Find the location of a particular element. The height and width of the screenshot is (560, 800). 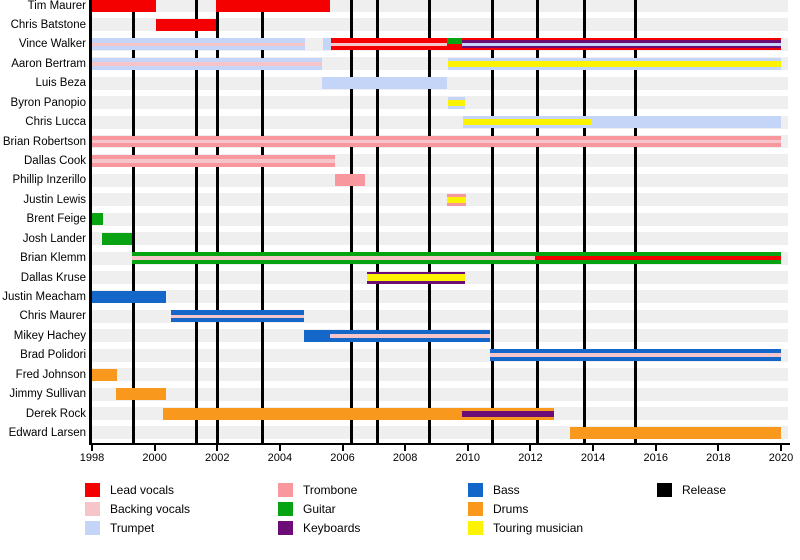

year-label: 2010 is located at coordinates (468, 458).